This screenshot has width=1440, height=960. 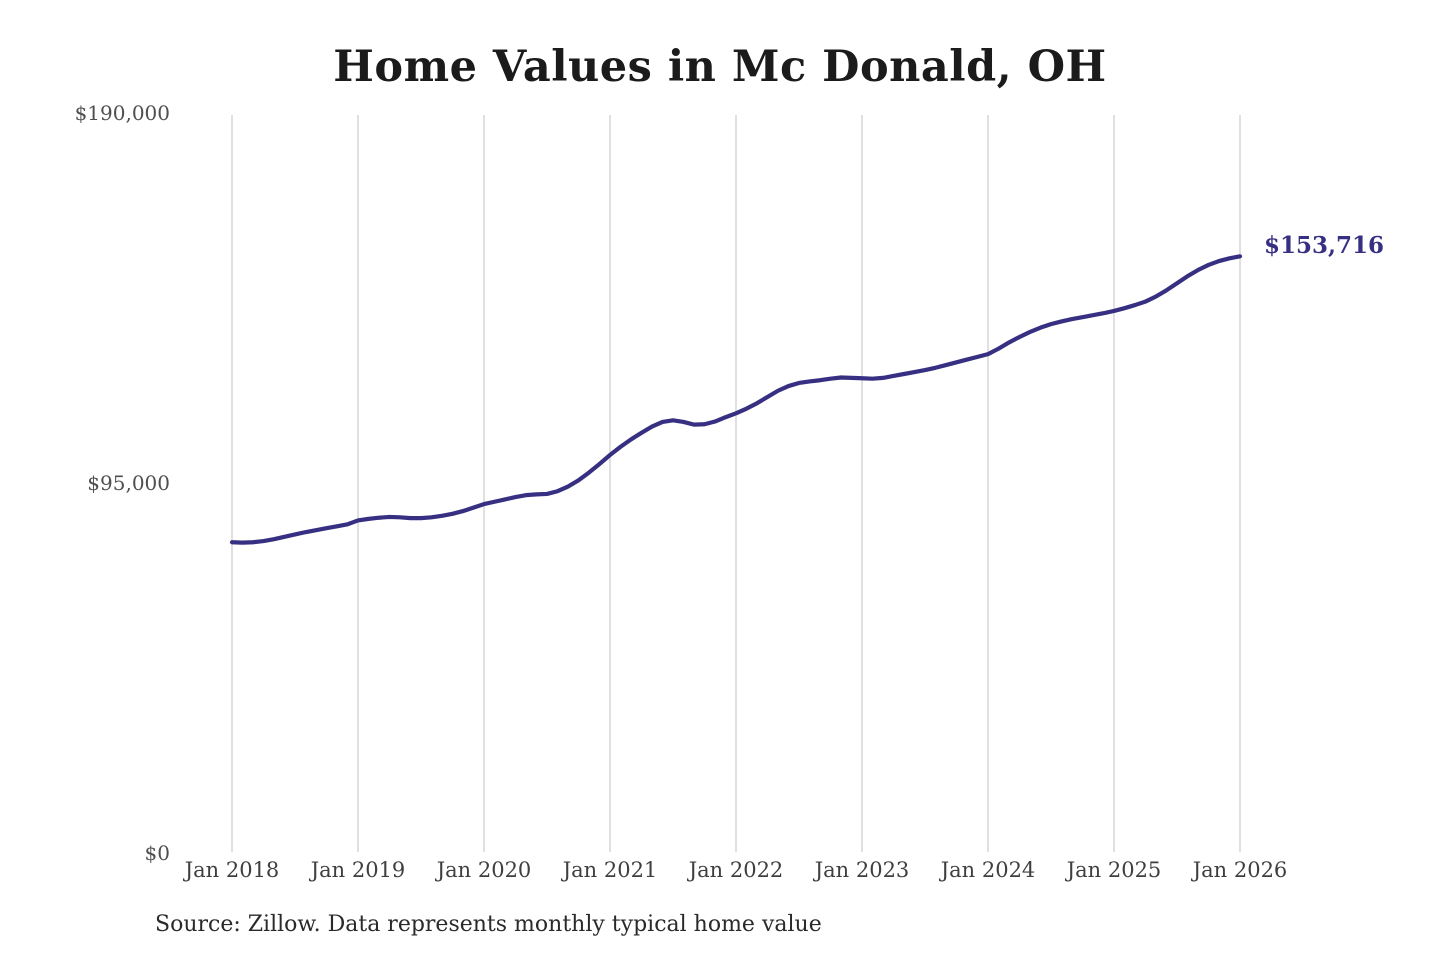 What do you see at coordinates (232, 870) in the screenshot?
I see `x-tick-label: Jan 2018` at bounding box center [232, 870].